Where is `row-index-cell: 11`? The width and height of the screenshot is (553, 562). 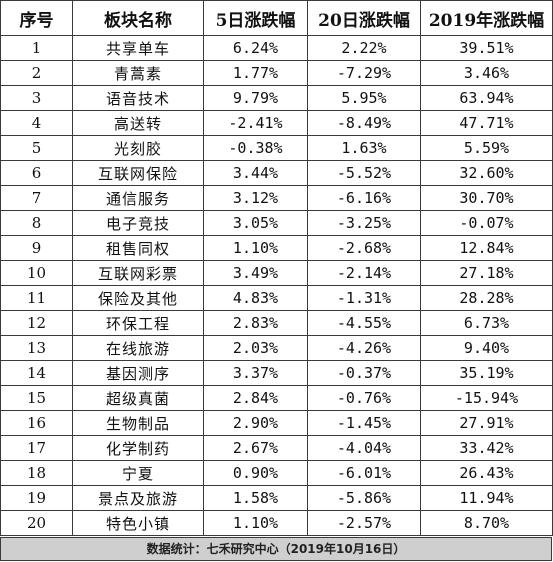 row-index-cell: 11 is located at coordinates (36, 298).